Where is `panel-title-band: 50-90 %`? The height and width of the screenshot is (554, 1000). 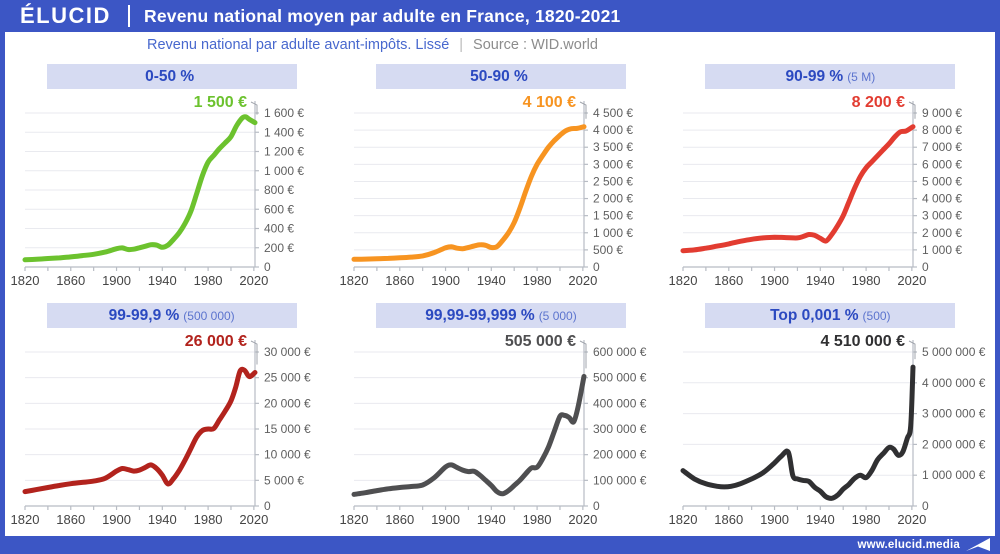 panel-title-band: 50-90 % is located at coordinates (501, 76).